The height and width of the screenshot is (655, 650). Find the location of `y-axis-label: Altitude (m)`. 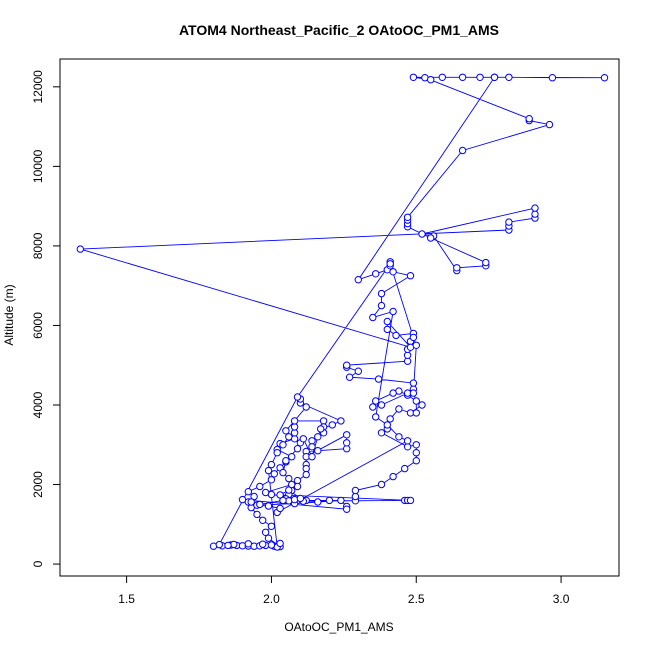

y-axis-label: Altitude (m) is located at coordinates (9, 314).